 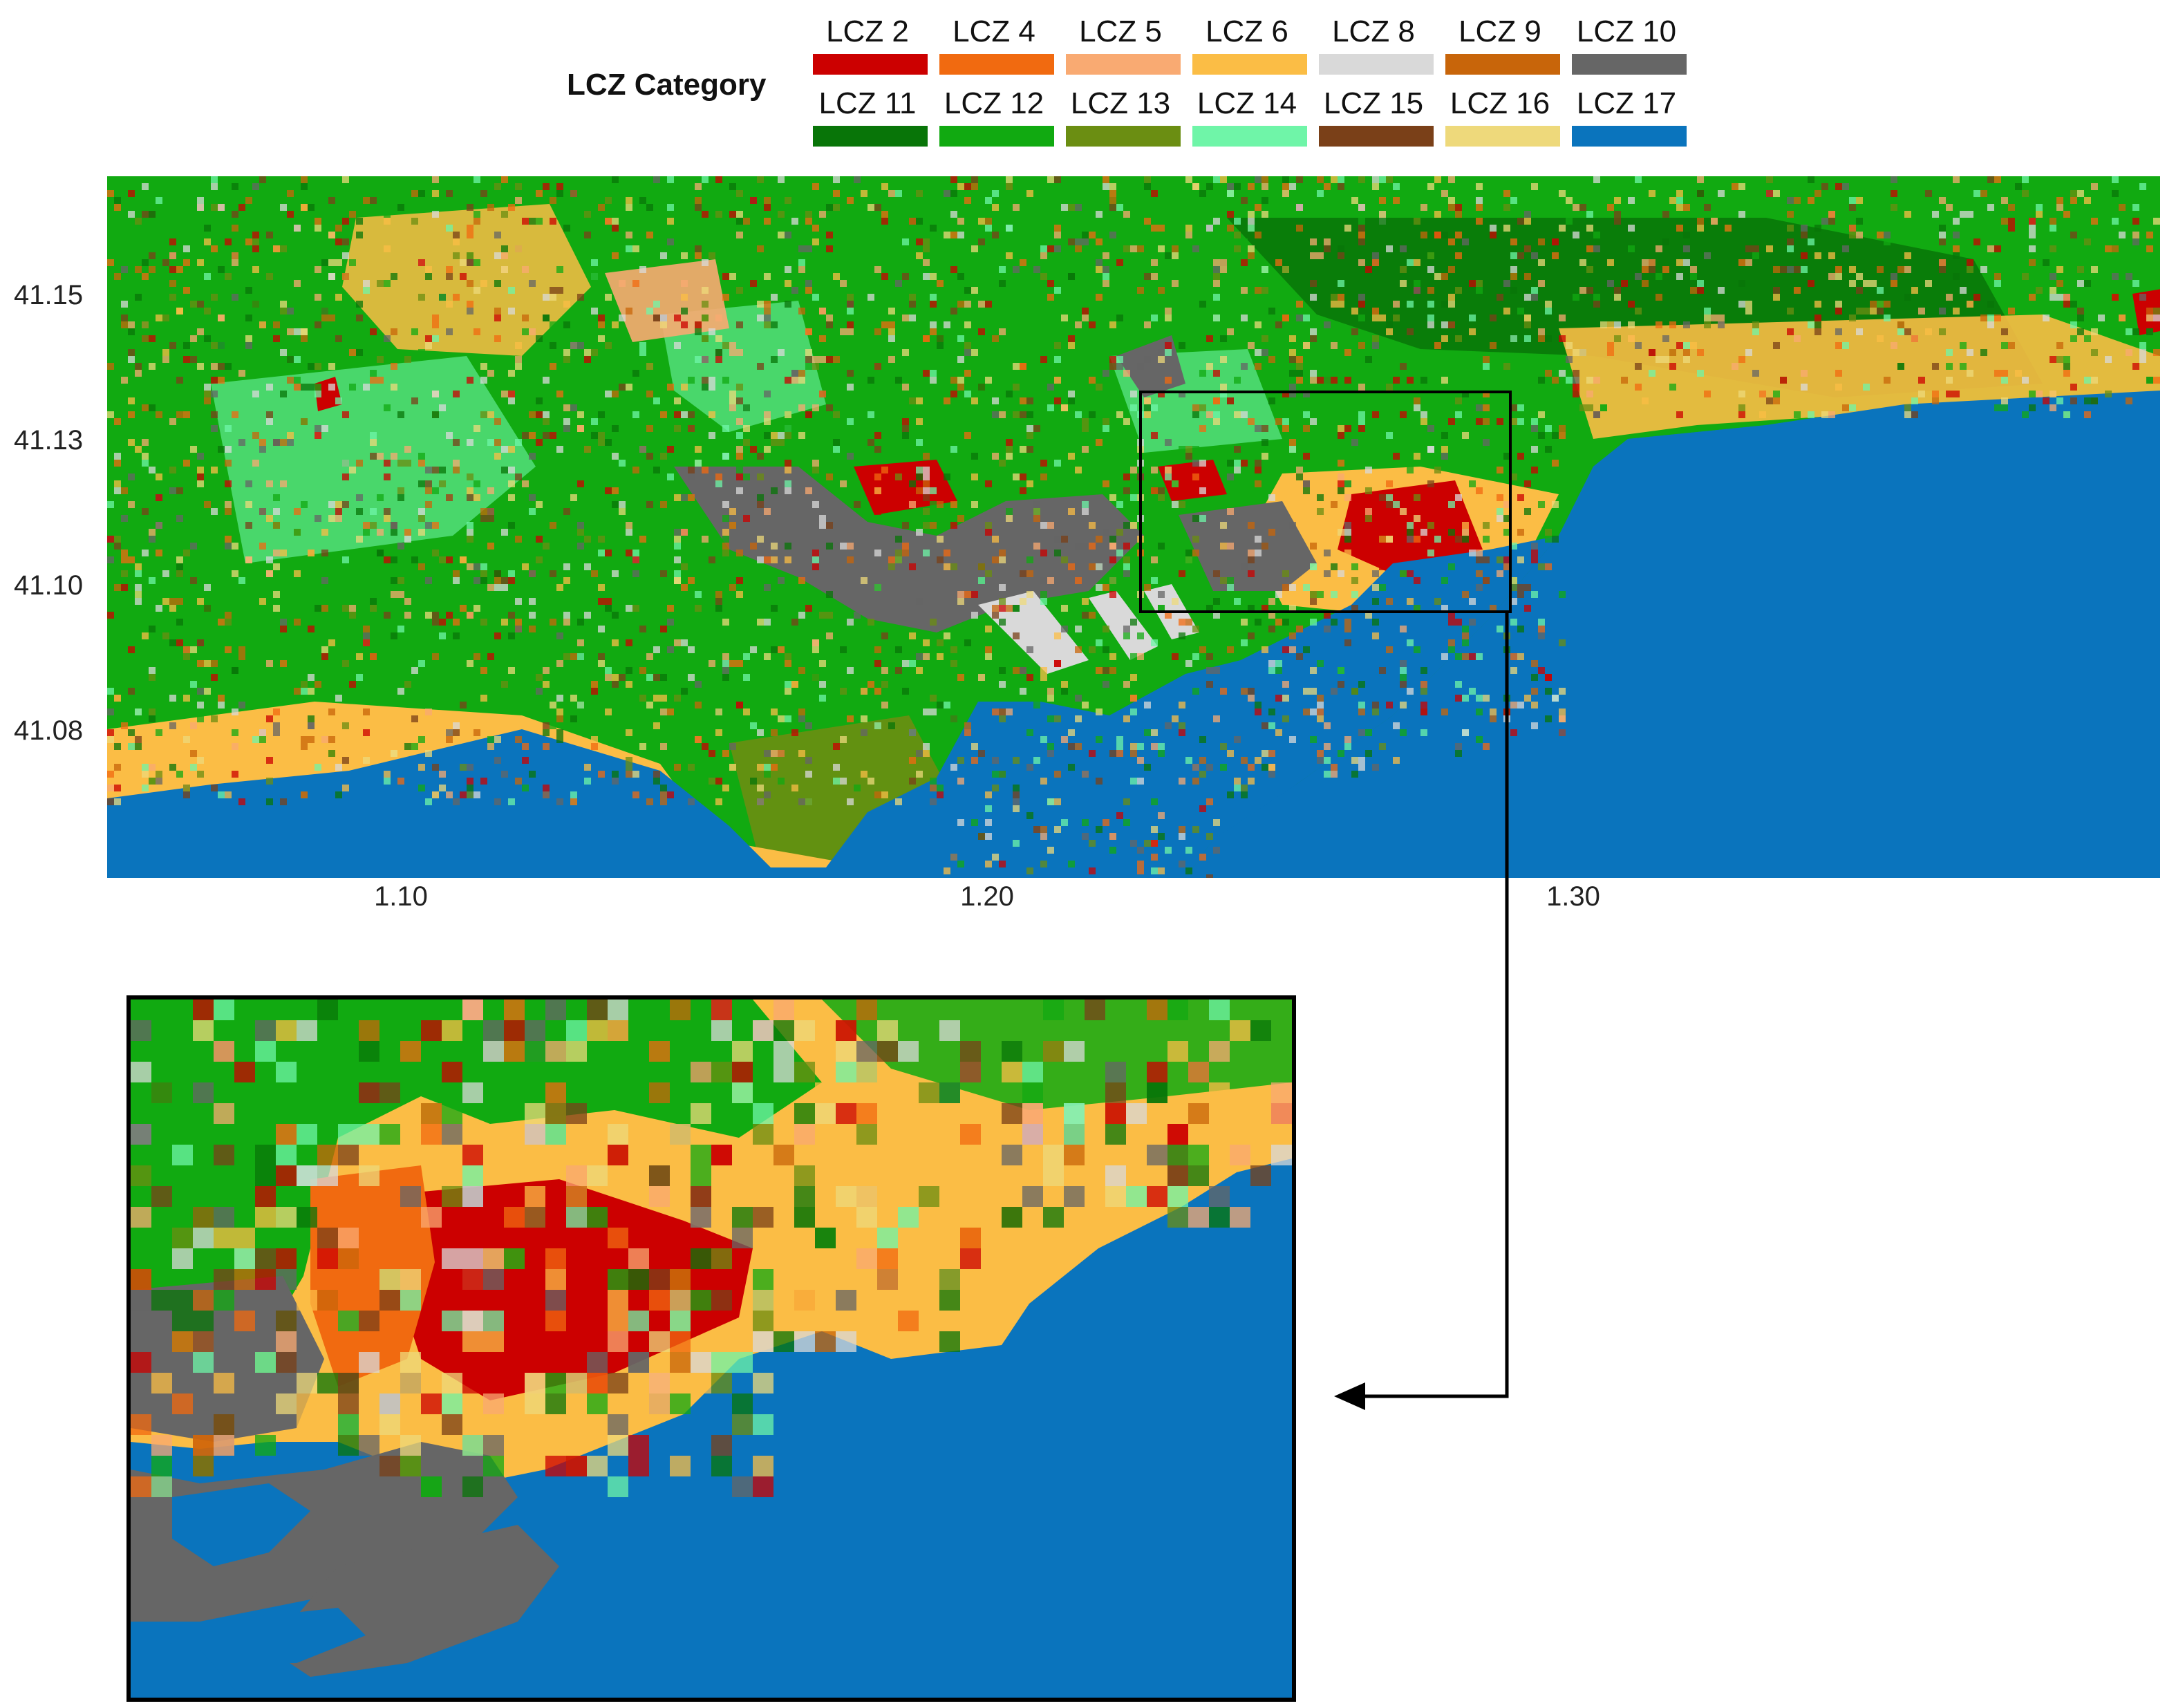 What do you see at coordinates (868, 31) in the screenshot?
I see `legend-label: LCZ 2` at bounding box center [868, 31].